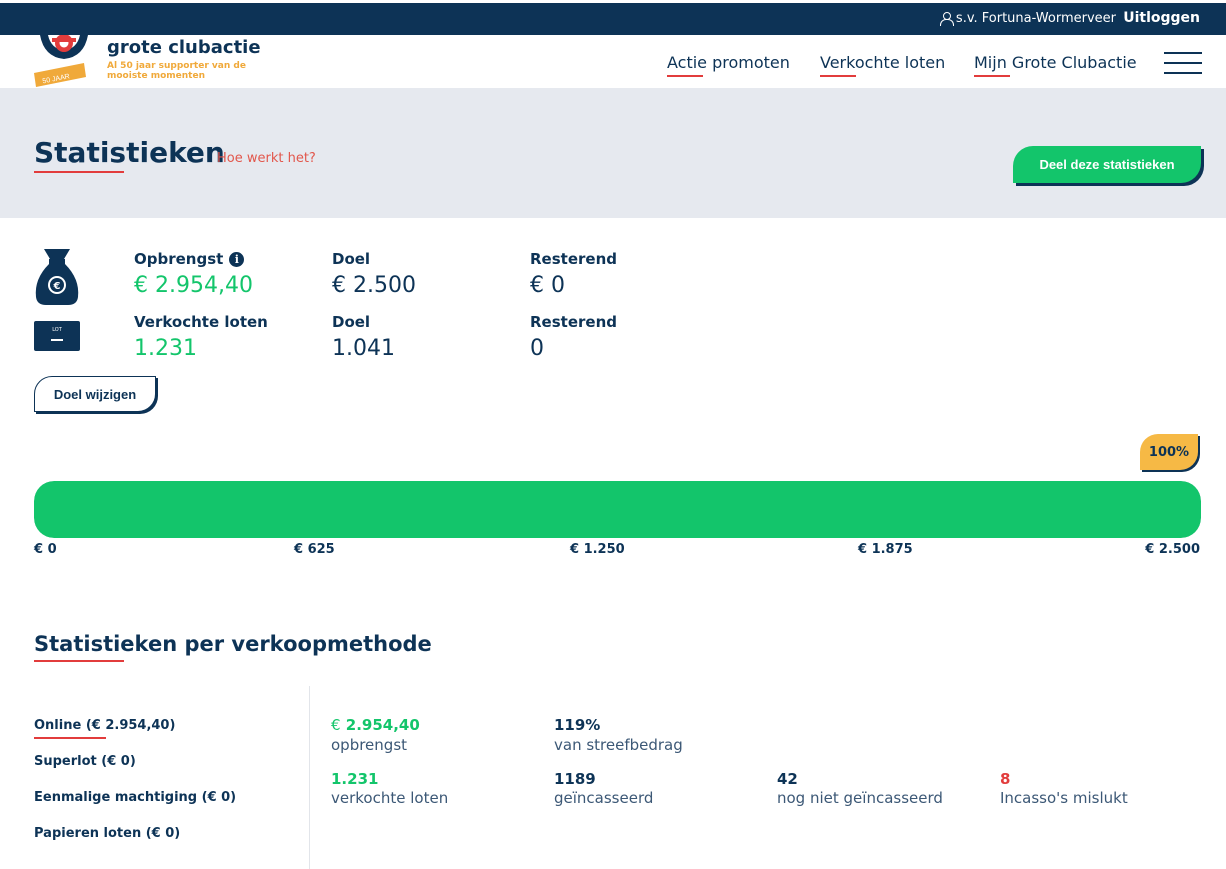 The width and height of the screenshot is (1226, 869). I want to click on progress-bar-fill, so click(617, 509).